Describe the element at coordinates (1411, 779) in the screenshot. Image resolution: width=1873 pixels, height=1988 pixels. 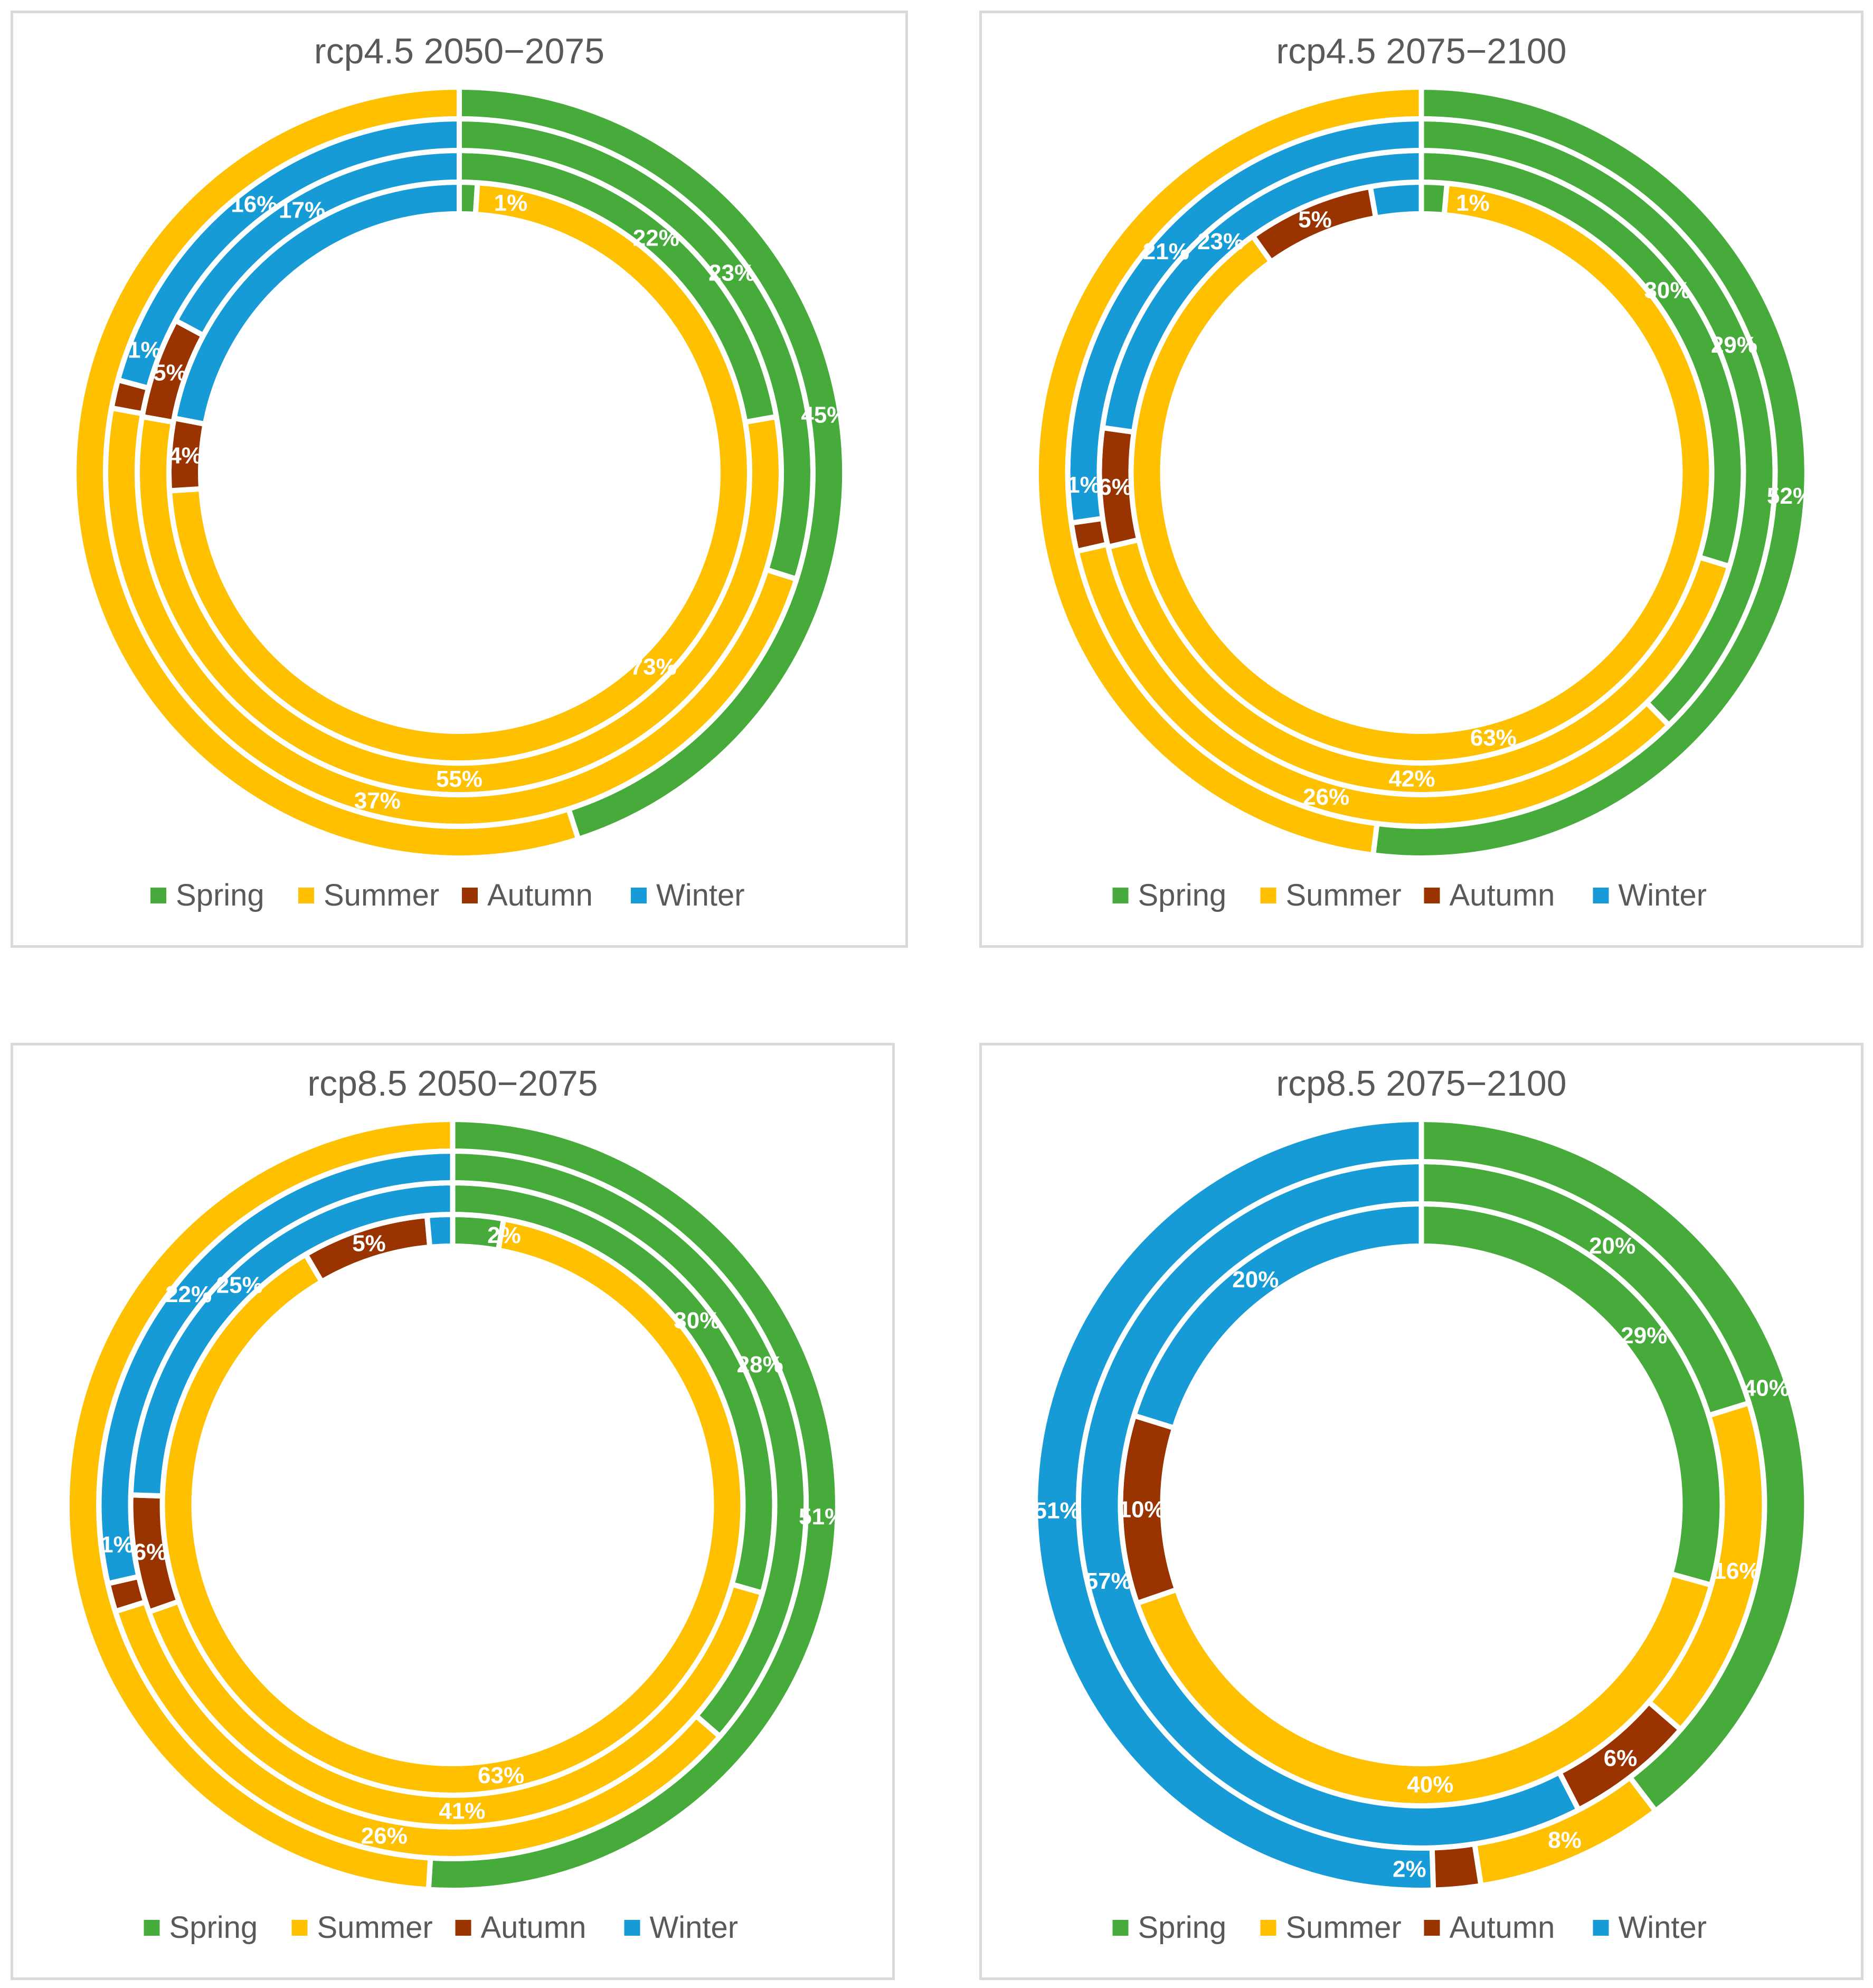
I see `data-label-summer: 42%` at that location.